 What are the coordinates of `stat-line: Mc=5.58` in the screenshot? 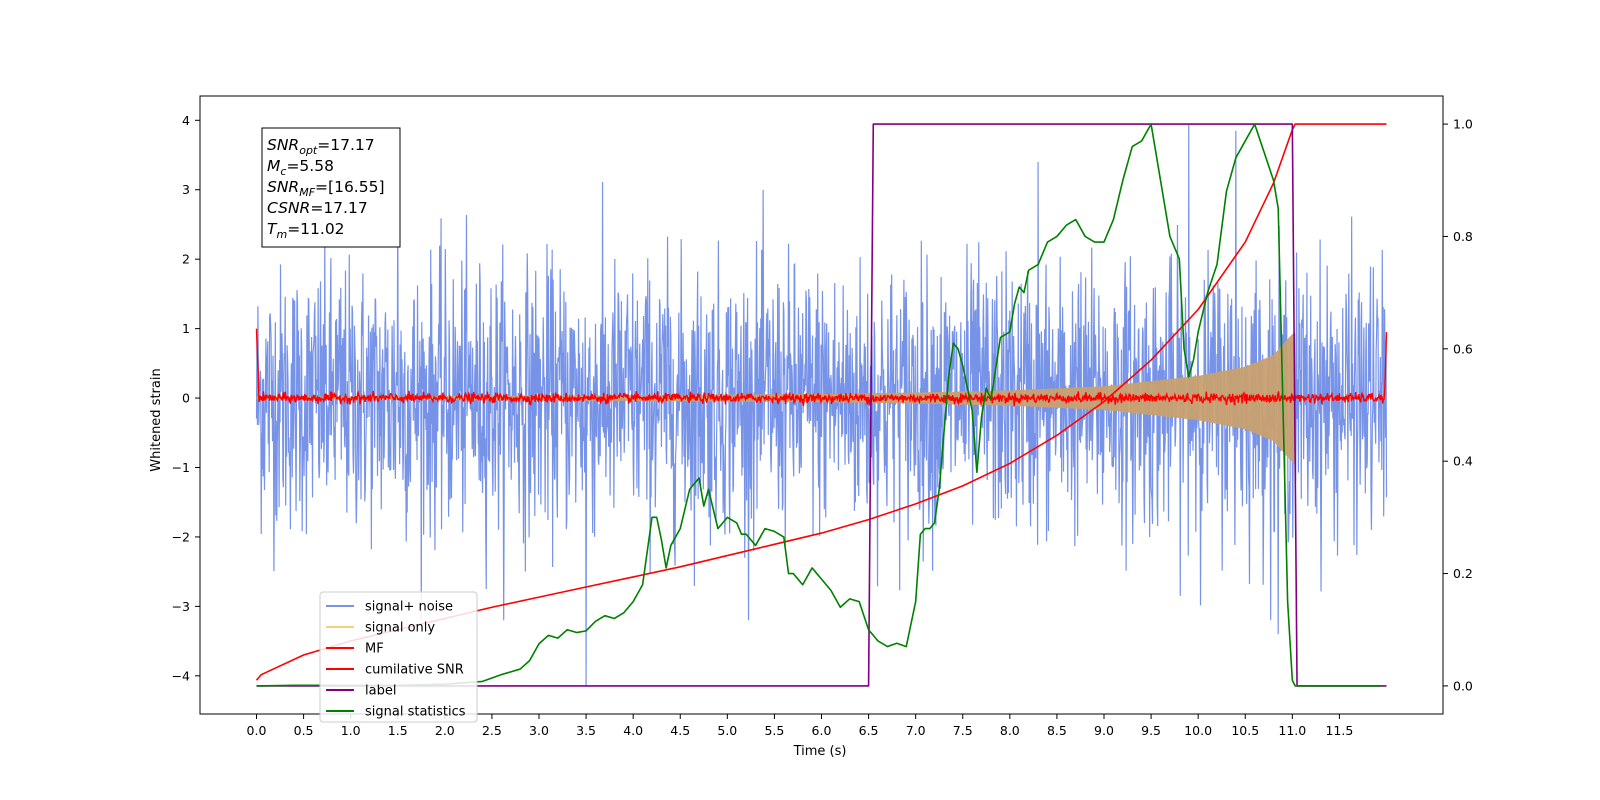 It's located at (300, 167).